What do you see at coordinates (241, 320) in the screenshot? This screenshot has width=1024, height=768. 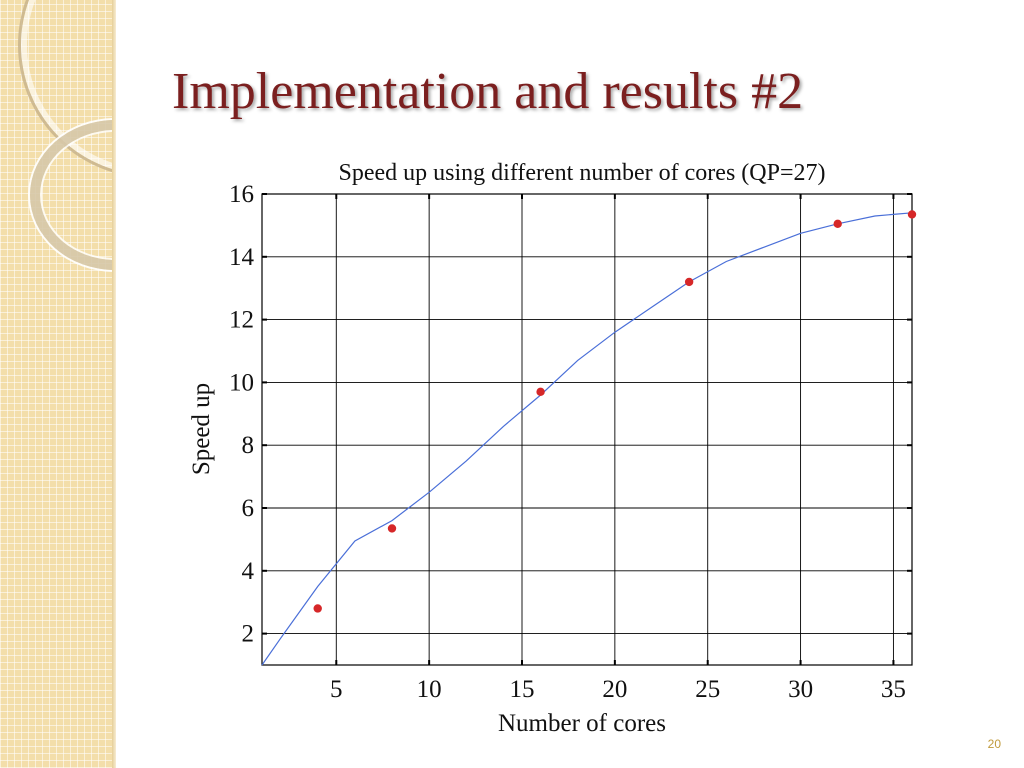 I see `y-tick-label: 12` at bounding box center [241, 320].